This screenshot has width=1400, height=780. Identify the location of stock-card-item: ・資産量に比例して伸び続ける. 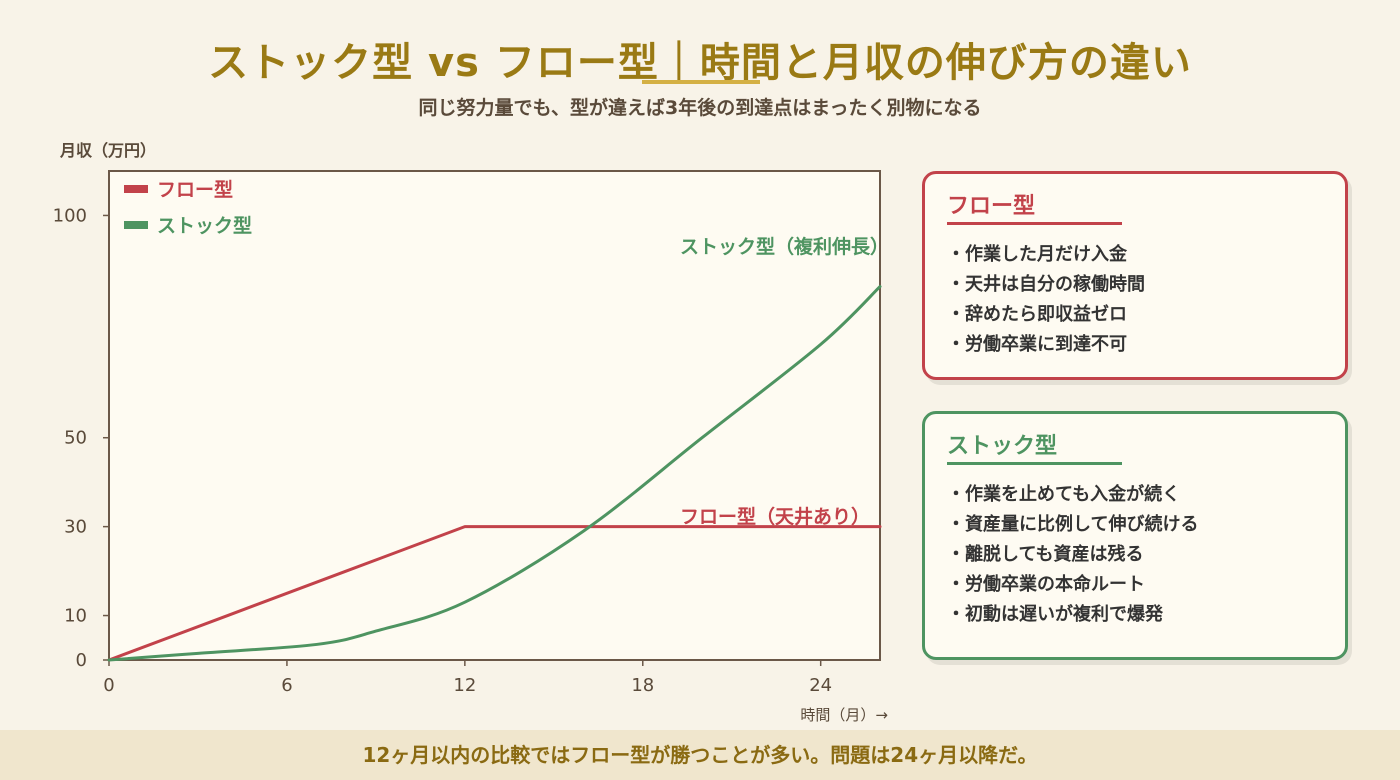
(1073, 524).